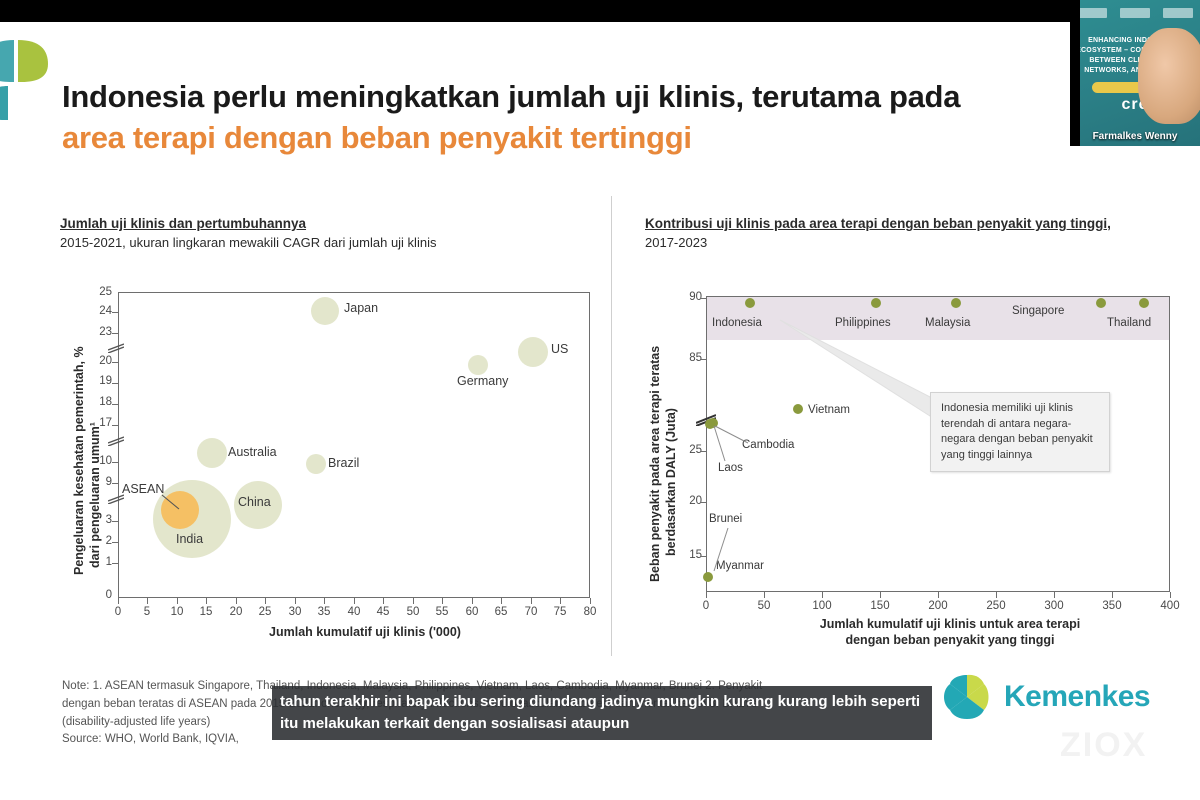  I want to click on right-xtick-50: 50, so click(764, 606).